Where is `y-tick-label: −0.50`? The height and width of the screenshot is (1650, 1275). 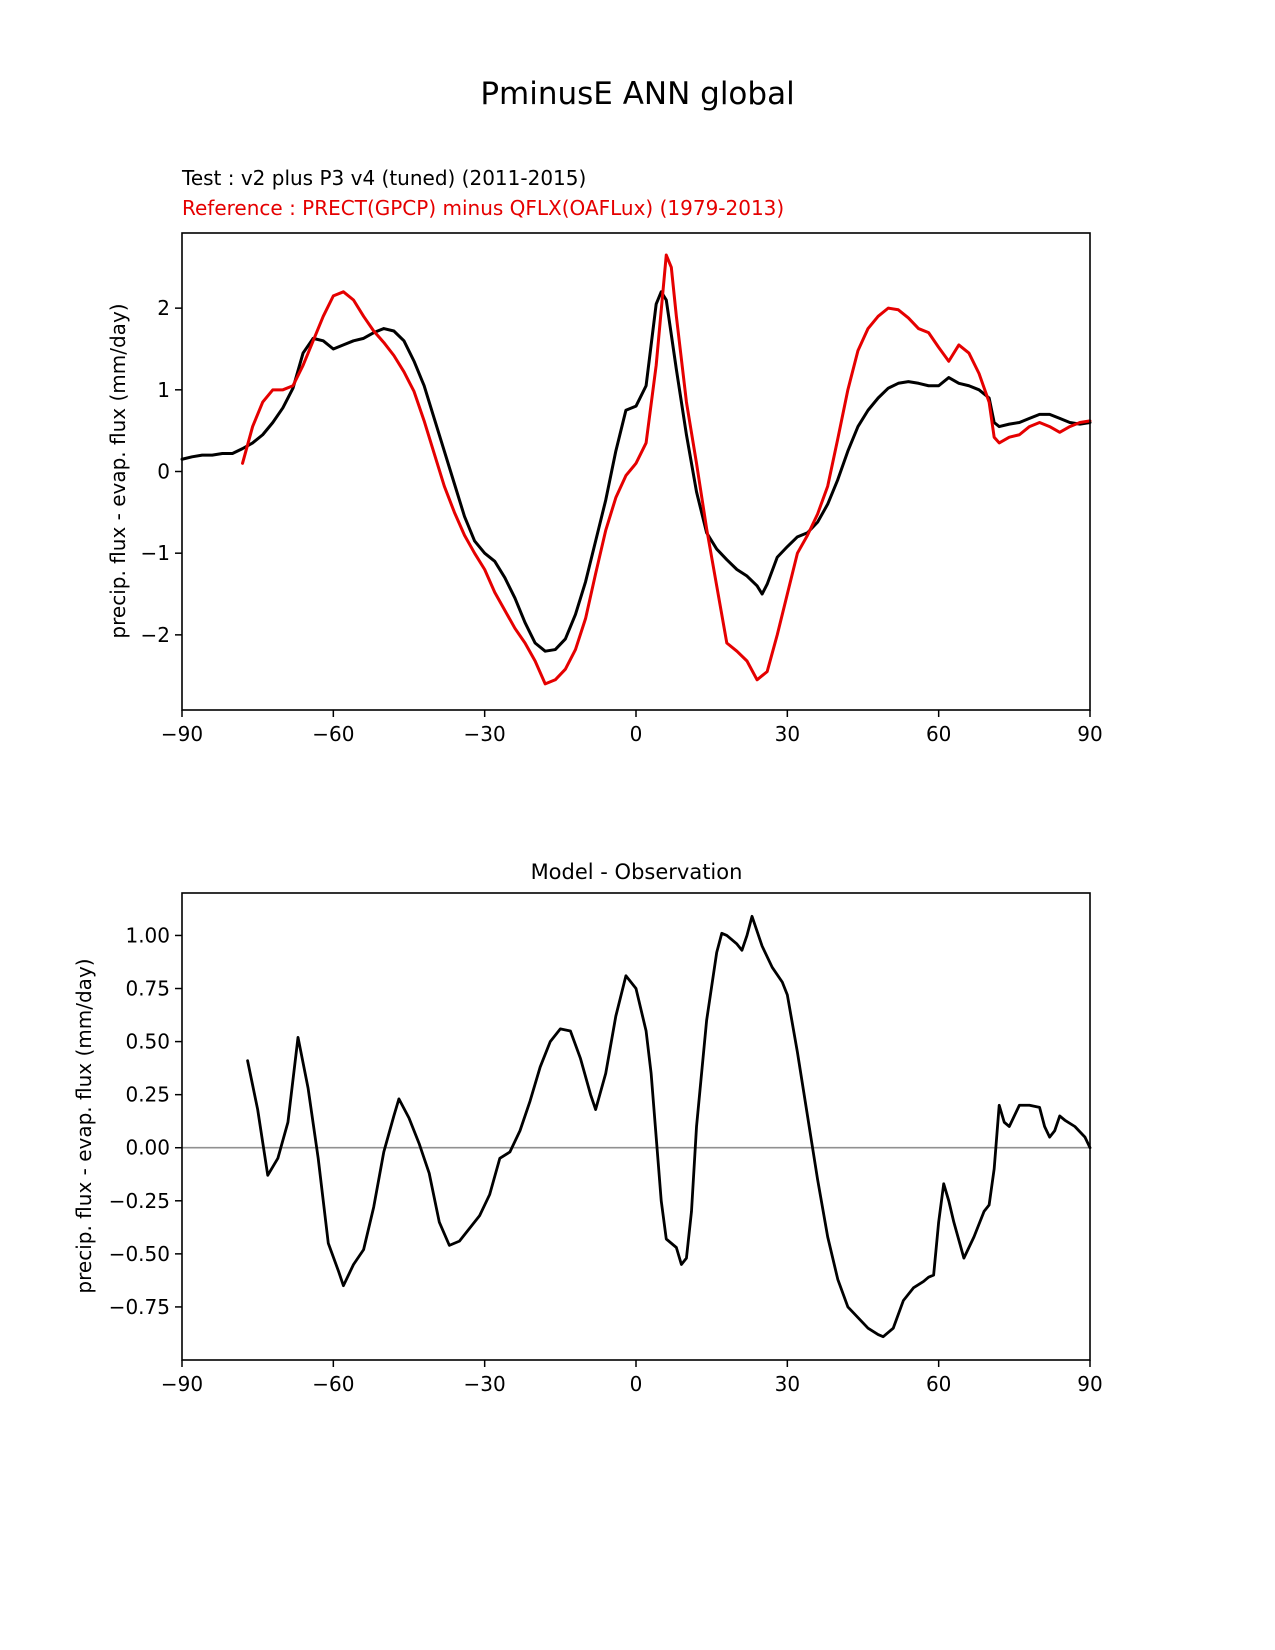
y-tick-label: −0.50 is located at coordinates (139, 1254).